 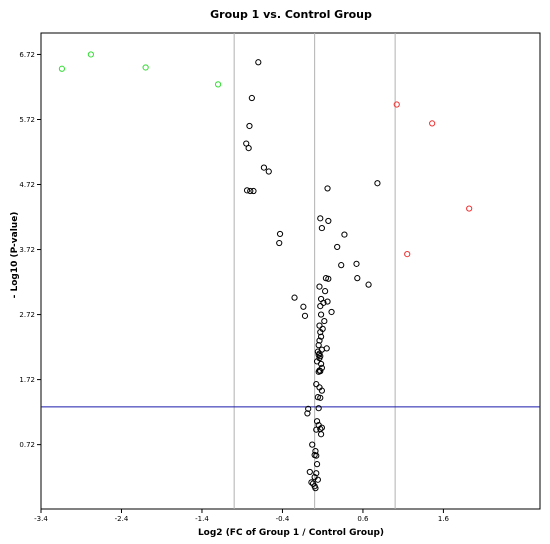 I want to click on y-tick-label: 2.72, so click(x=27, y=315).